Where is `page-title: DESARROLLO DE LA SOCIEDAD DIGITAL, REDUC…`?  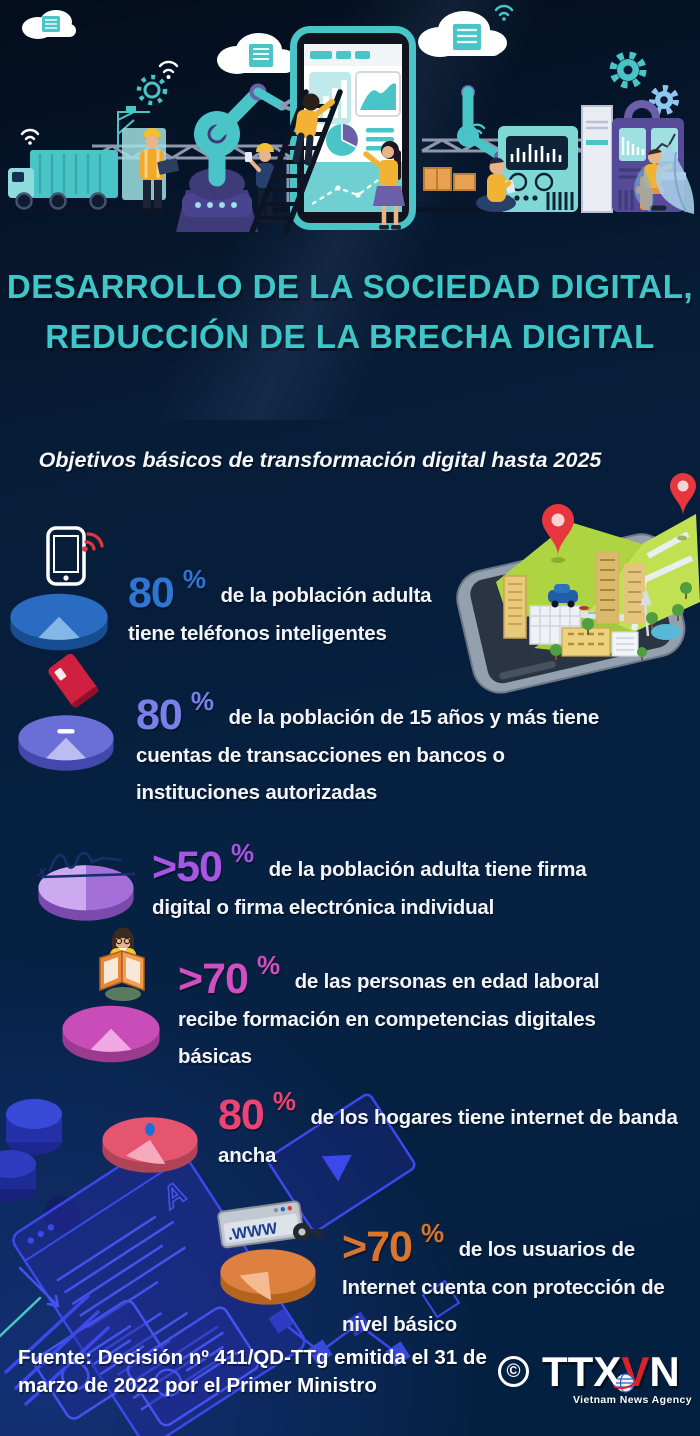 page-title: DESARROLLO DE LA SOCIEDAD DIGITAL, REDUC… is located at coordinates (350, 312).